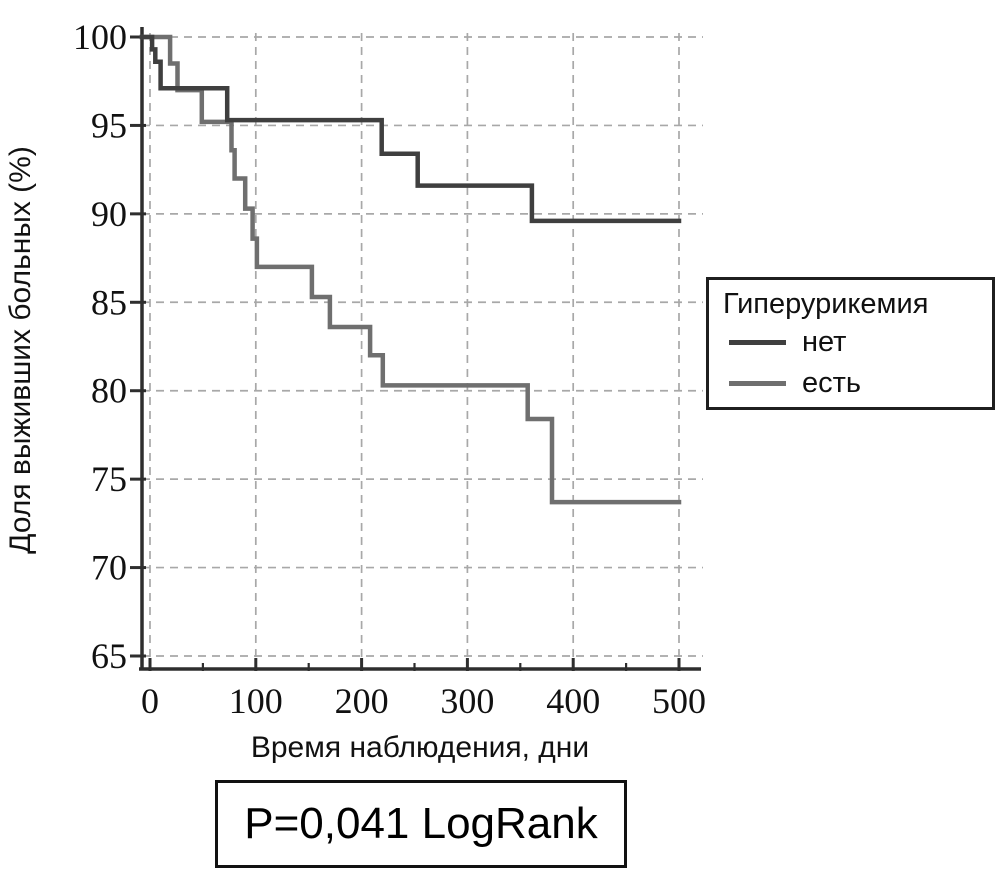  Describe the element at coordinates (410, 129) in the screenshot. I see `survival-curve-нет` at that location.